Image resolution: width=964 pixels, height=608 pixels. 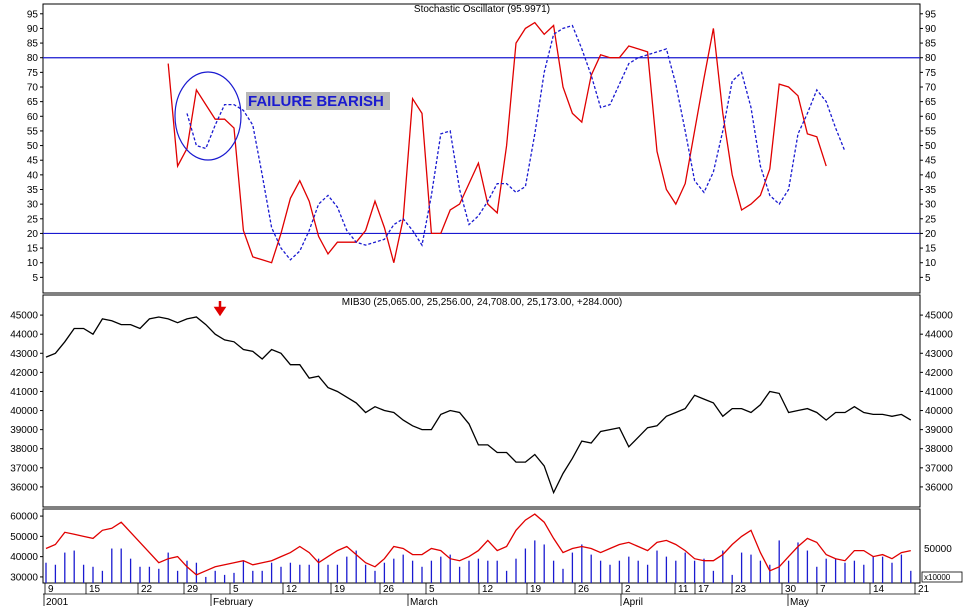 I want to click on volume-y-ticks-left: 30000 40000 50000 60000, so click(x=26, y=547).